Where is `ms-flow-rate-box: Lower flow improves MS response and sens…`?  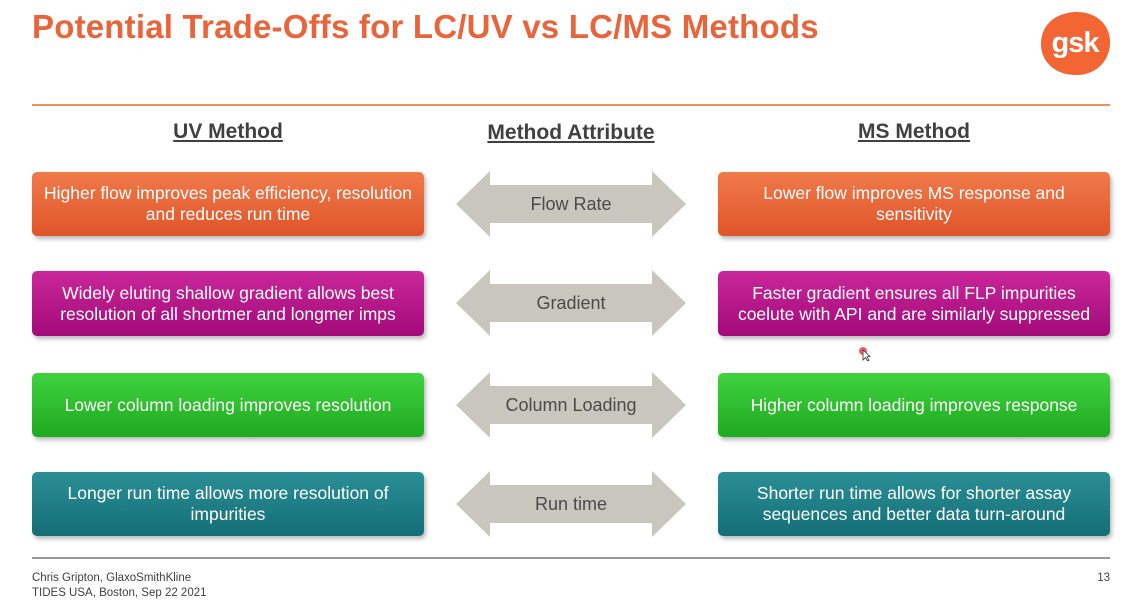
ms-flow-rate-box: Lower flow improves MS response and sens… is located at coordinates (914, 204).